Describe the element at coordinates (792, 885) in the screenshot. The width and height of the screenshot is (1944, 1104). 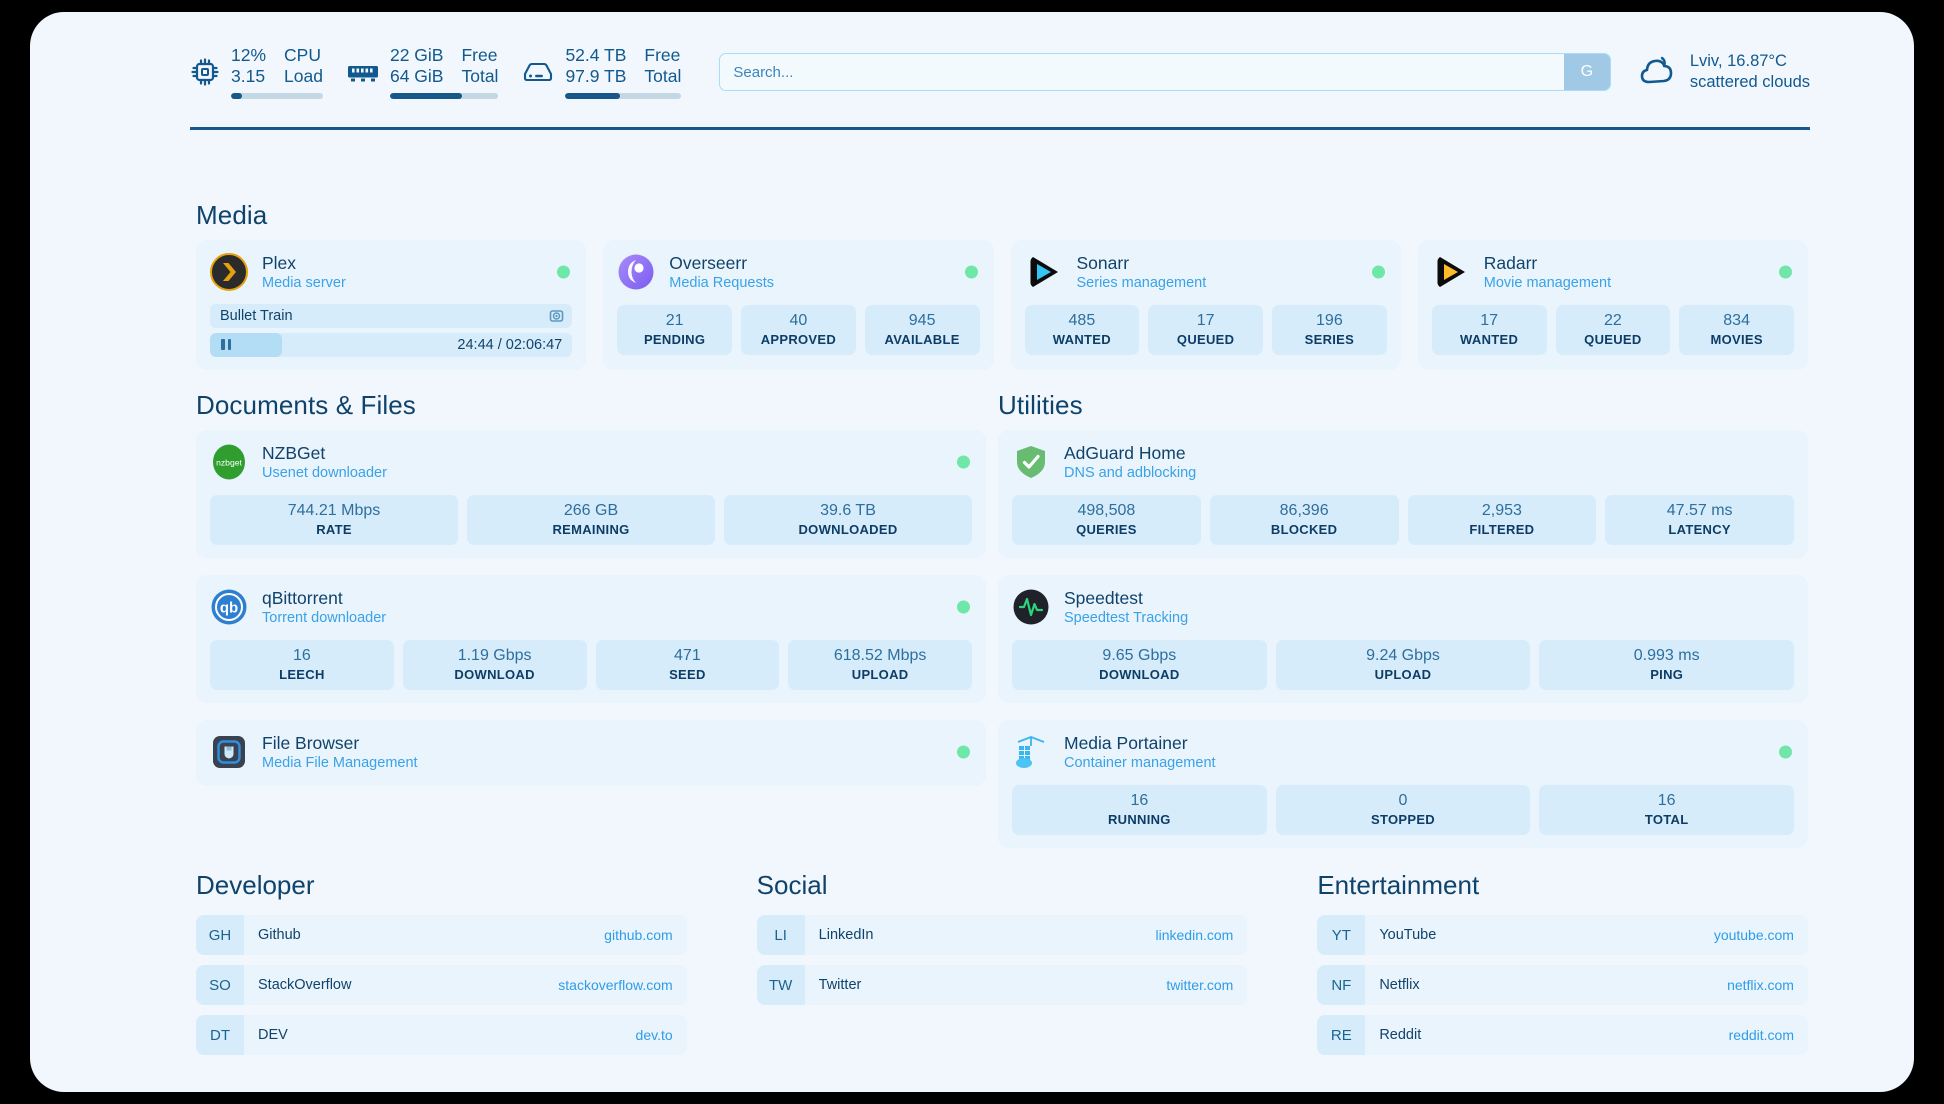
I see `bookmark-group-title: Social` at that location.